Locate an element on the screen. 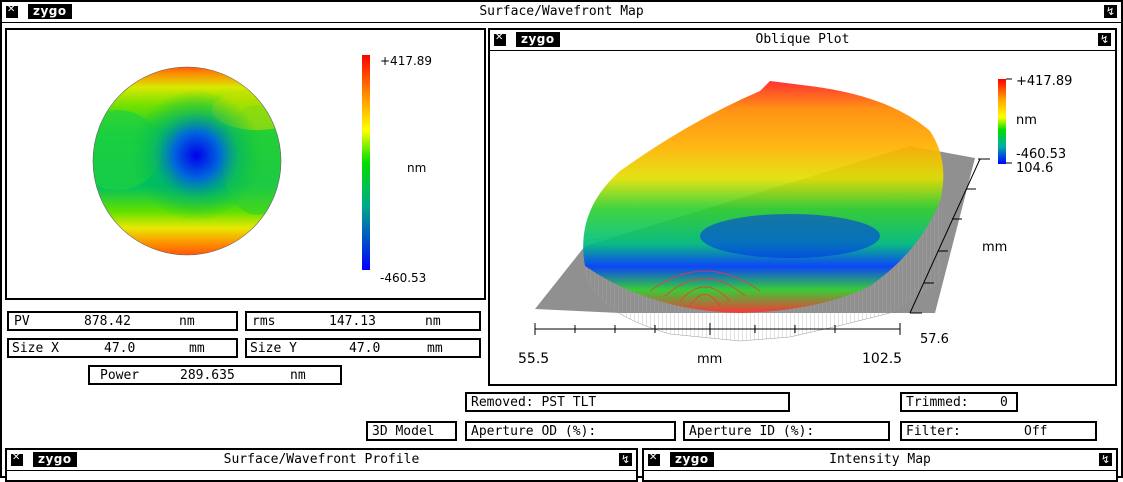 The width and height of the screenshot is (1123, 482). aperture-id-field: Aperture ID (%): is located at coordinates (786, 431).